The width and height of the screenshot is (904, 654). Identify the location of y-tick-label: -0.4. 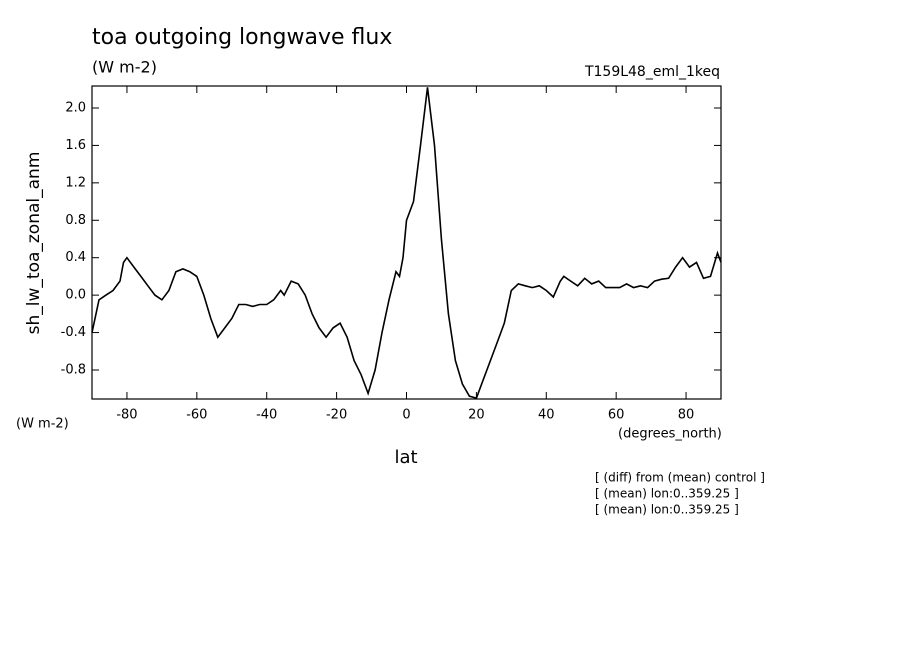
(73, 332).